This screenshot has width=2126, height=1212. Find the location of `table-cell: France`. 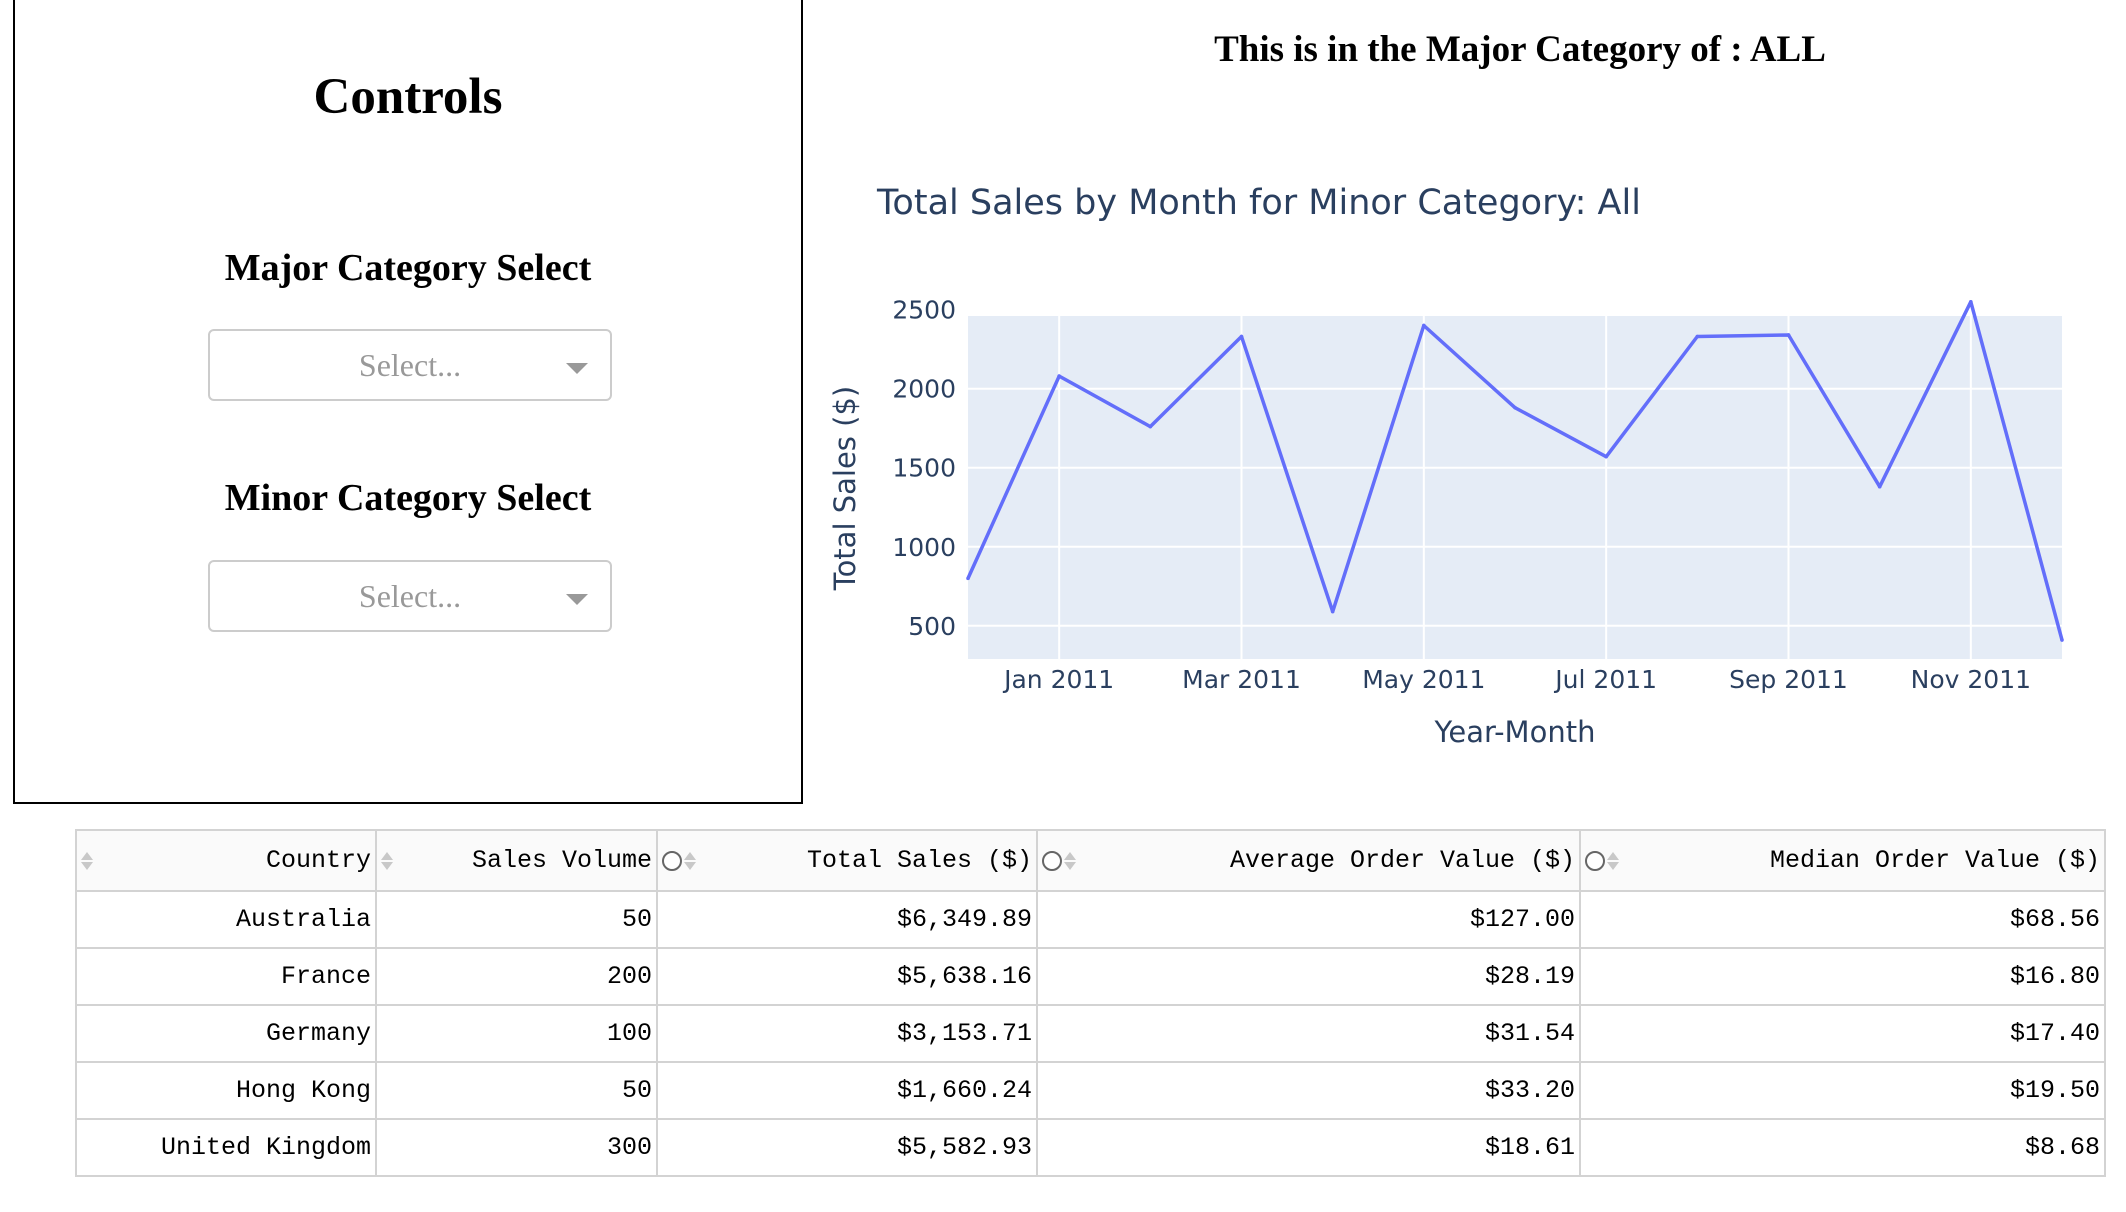

table-cell: France is located at coordinates (226, 976).